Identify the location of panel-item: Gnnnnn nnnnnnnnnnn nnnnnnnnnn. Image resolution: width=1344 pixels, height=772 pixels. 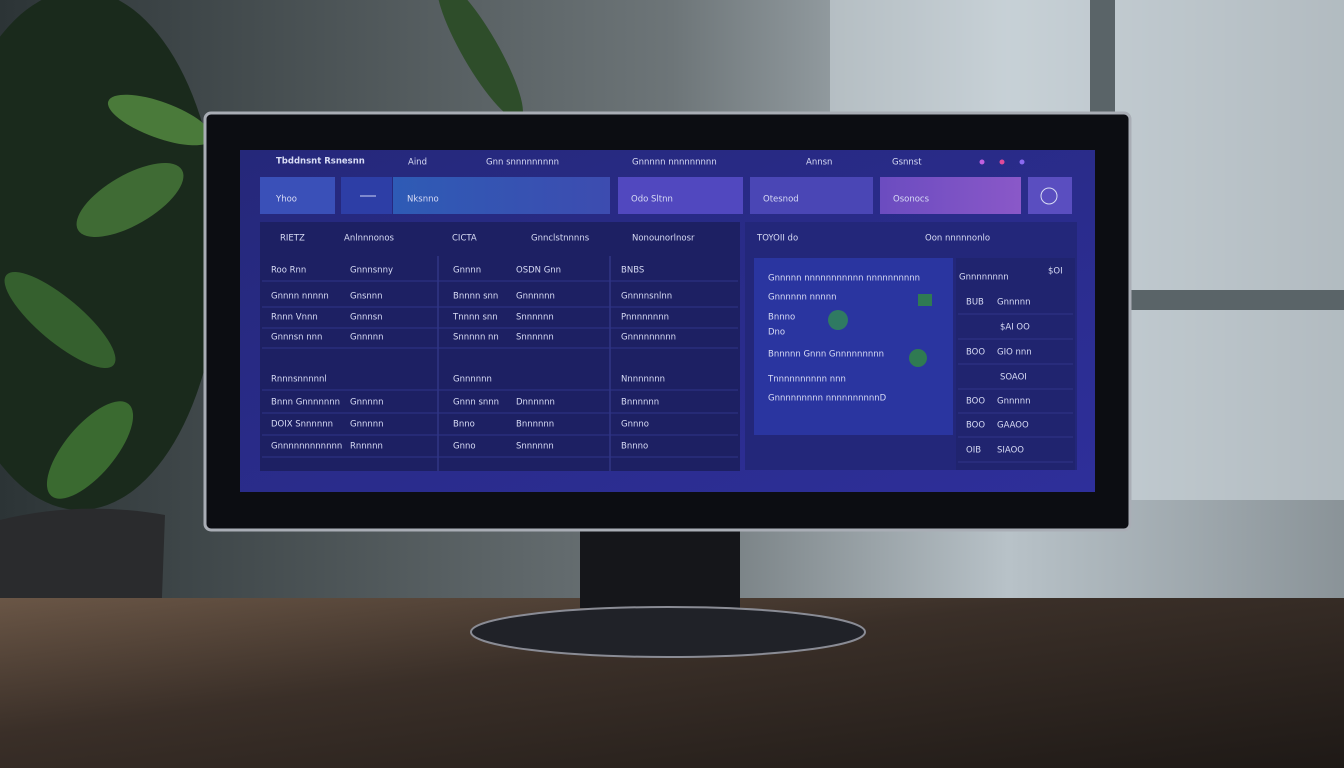
(844, 279).